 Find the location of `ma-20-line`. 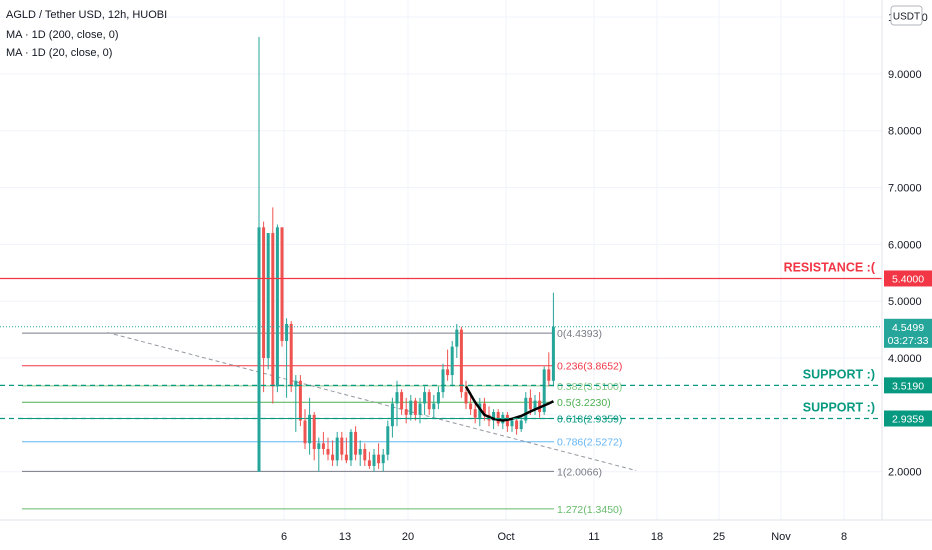

ma-20-line is located at coordinates (509, 403).